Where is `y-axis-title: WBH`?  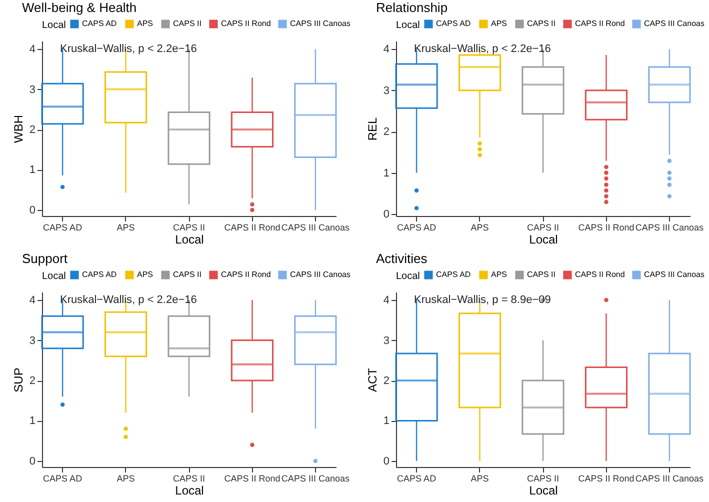 y-axis-title: WBH is located at coordinates (18, 129).